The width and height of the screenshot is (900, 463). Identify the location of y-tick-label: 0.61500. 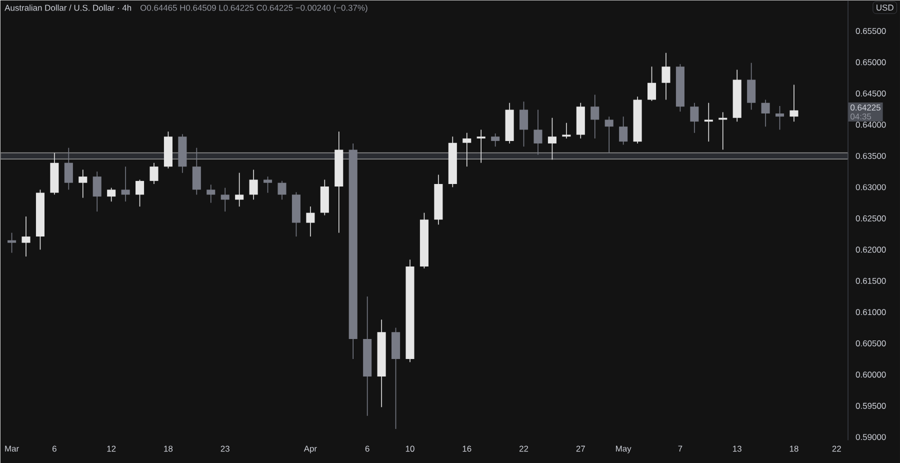
(871, 281).